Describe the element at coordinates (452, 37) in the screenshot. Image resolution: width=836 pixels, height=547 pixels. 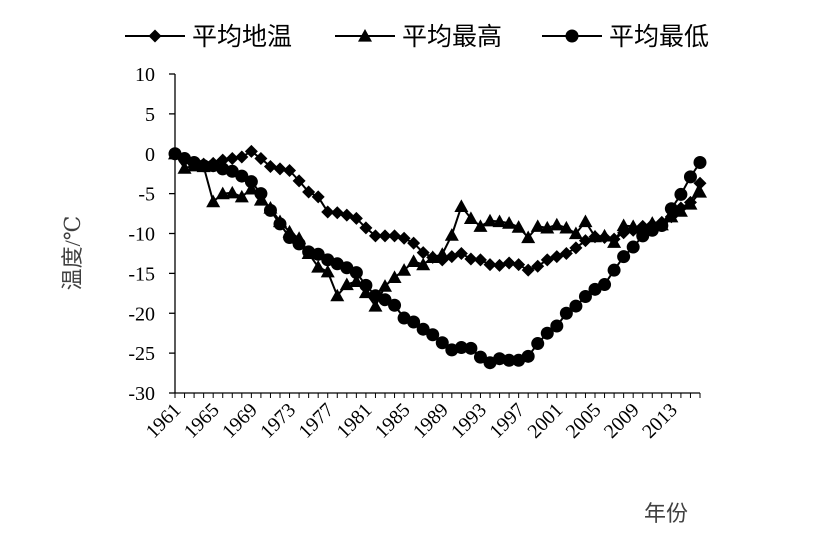
I see `legend-label: 平均最高` at that location.